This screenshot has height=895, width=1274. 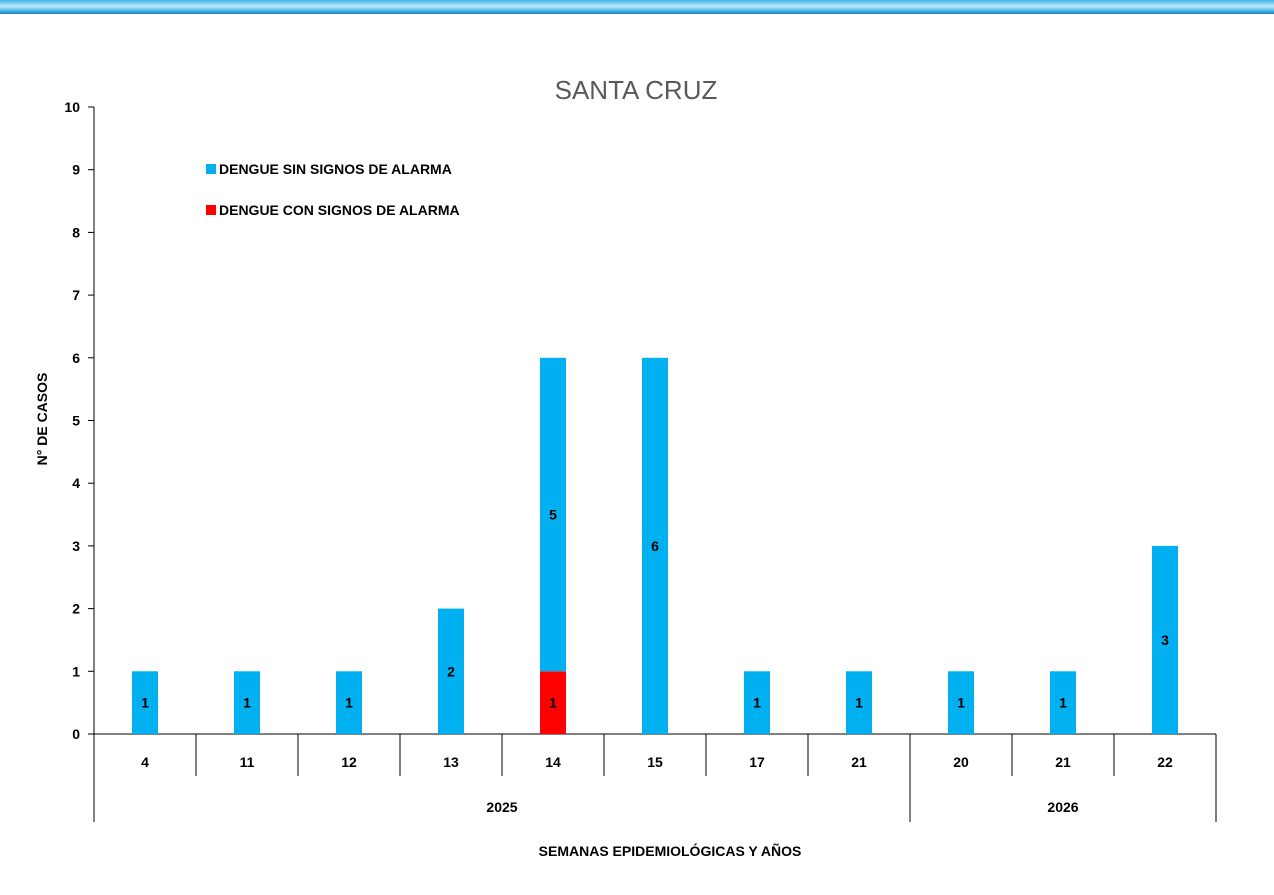 I want to click on chart-title: SANTA CRUZ, so click(x=636, y=90).